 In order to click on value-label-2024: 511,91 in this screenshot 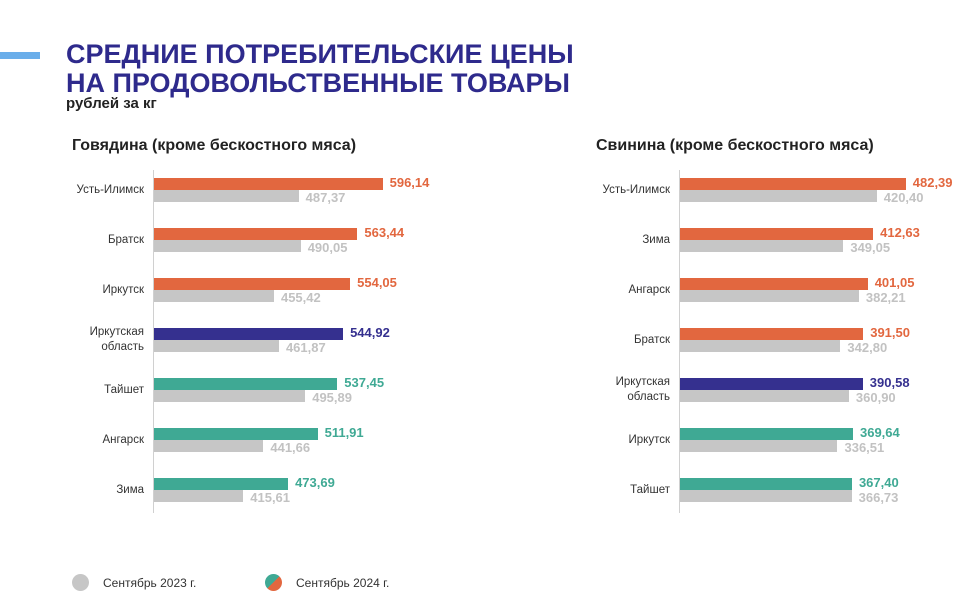, I will do `click(344, 432)`.